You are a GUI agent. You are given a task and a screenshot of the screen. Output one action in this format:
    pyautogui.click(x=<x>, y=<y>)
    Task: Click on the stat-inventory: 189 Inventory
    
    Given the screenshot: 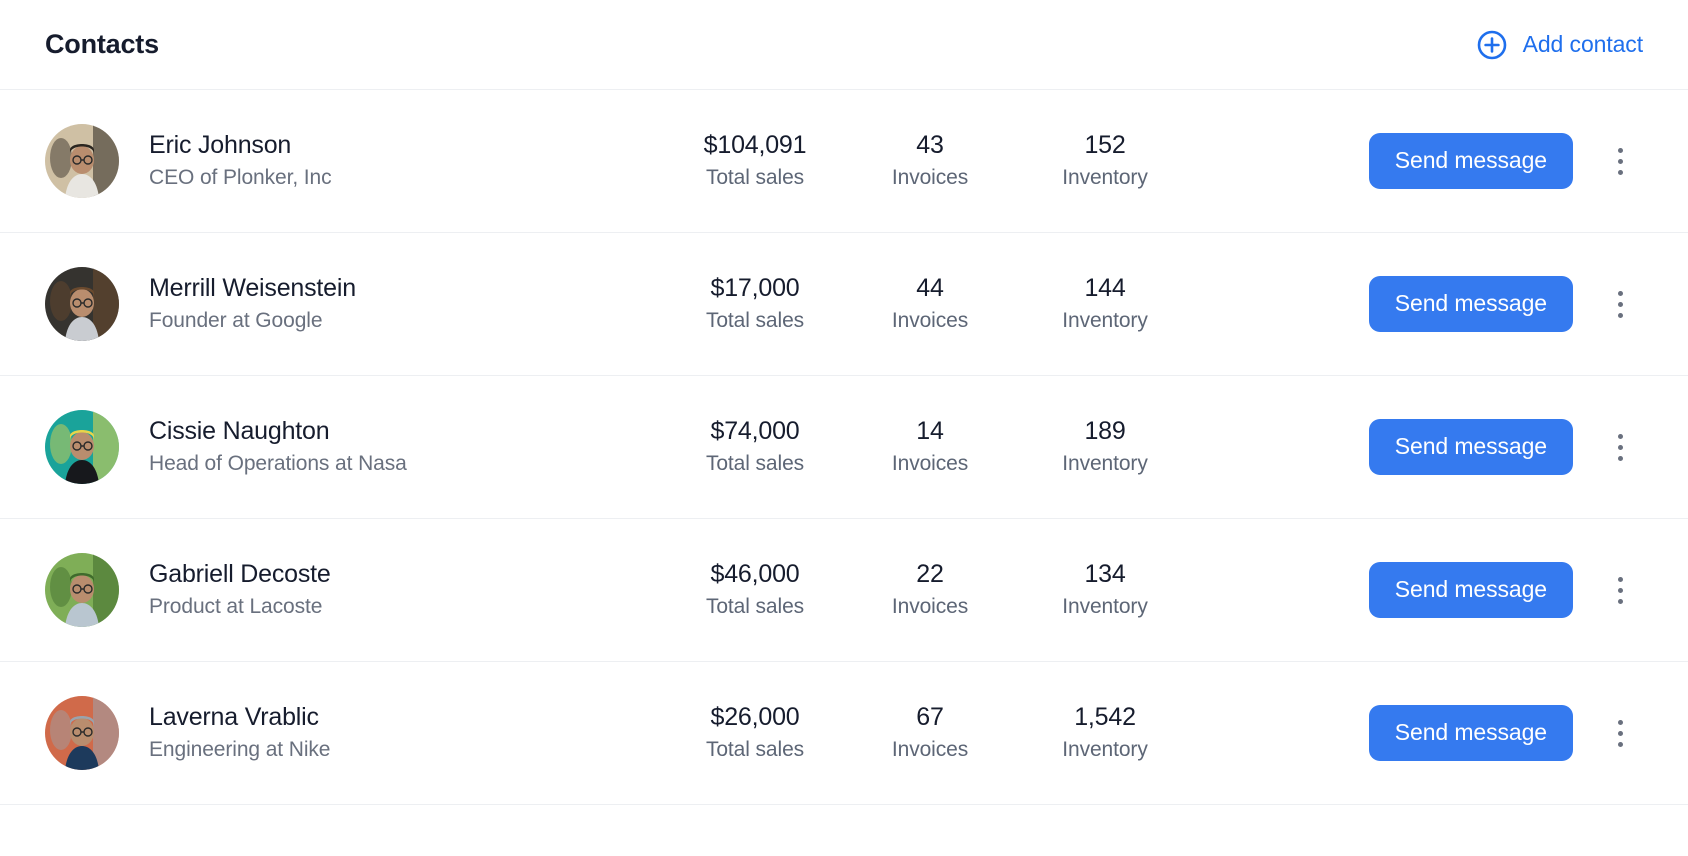 What is the action you would take?
    pyautogui.click(x=1105, y=446)
    